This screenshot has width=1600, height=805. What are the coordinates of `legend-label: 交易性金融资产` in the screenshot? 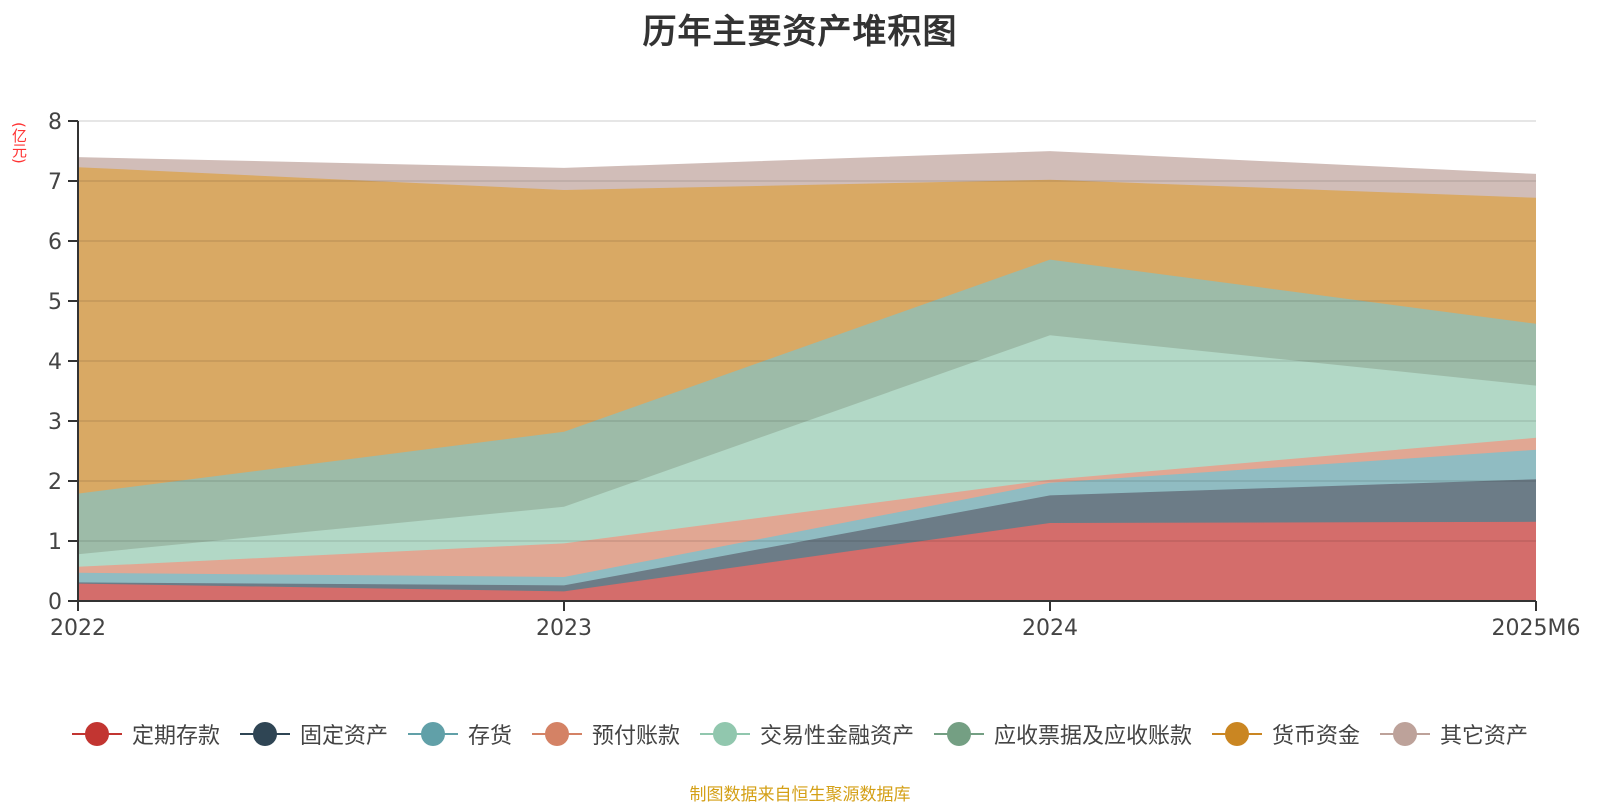 It's located at (837, 736).